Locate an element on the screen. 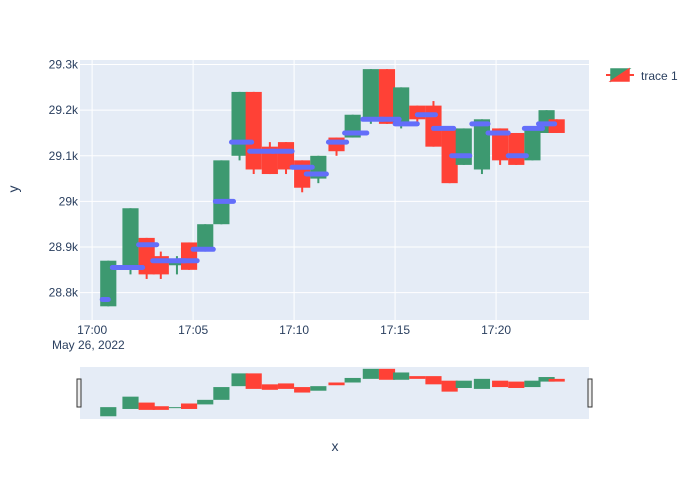  y-axis-title: y is located at coordinates (13, 189).